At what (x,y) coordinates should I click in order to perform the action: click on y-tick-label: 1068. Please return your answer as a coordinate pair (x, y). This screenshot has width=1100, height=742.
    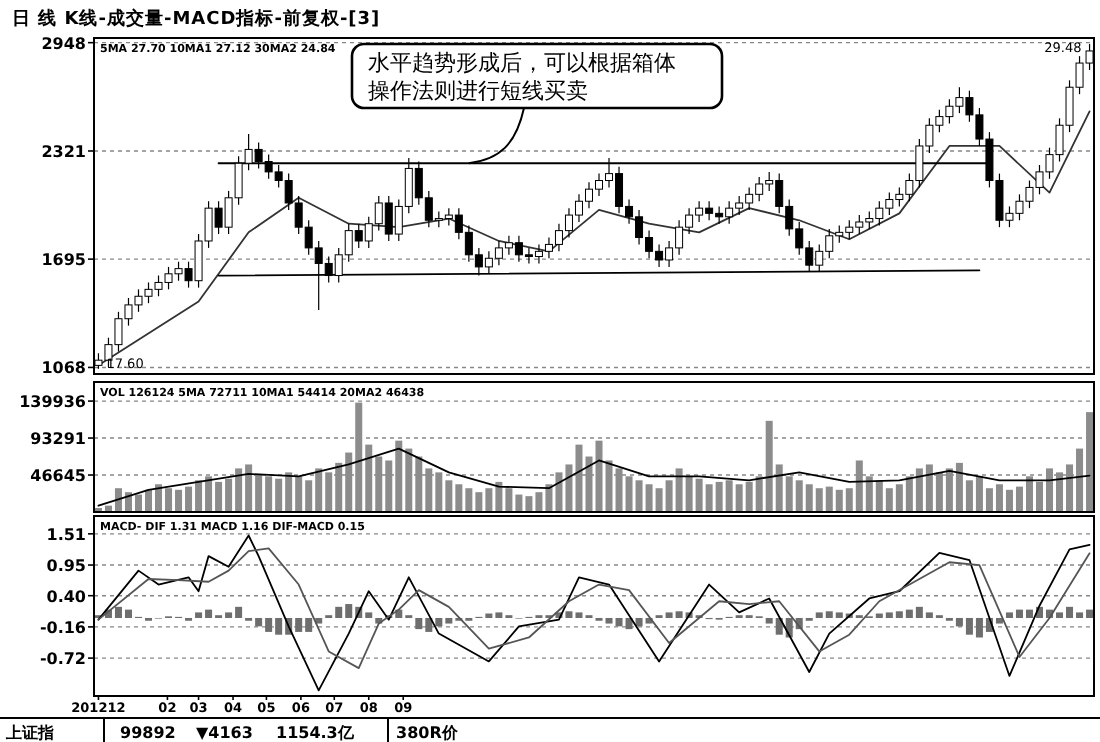
    Looking at the image, I should click on (64, 368).